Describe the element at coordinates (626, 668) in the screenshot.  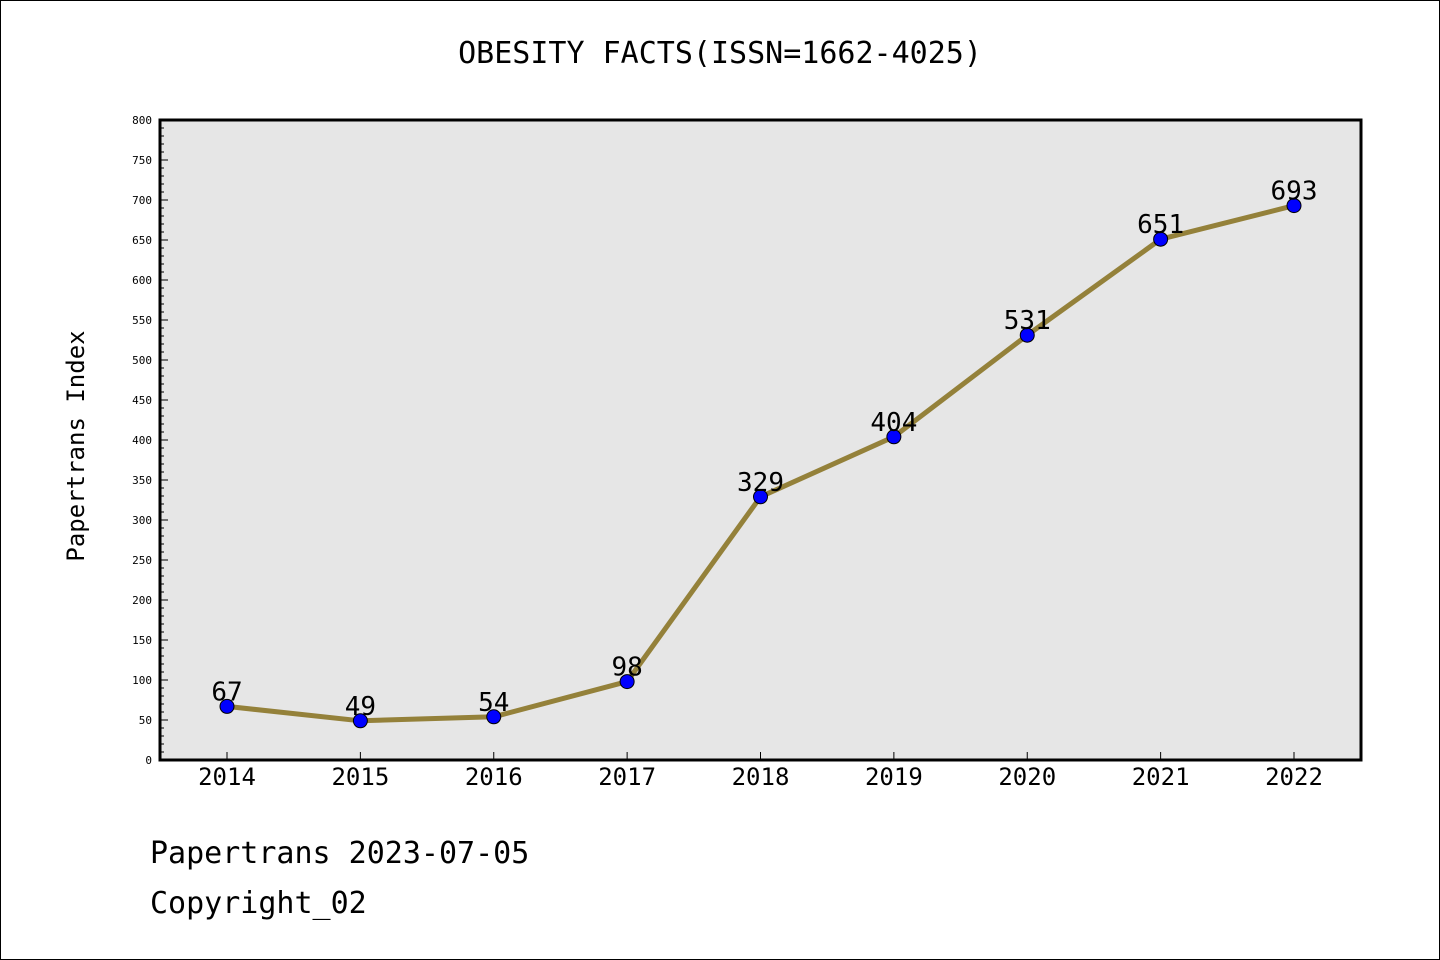
I see `data-label: 98` at that location.